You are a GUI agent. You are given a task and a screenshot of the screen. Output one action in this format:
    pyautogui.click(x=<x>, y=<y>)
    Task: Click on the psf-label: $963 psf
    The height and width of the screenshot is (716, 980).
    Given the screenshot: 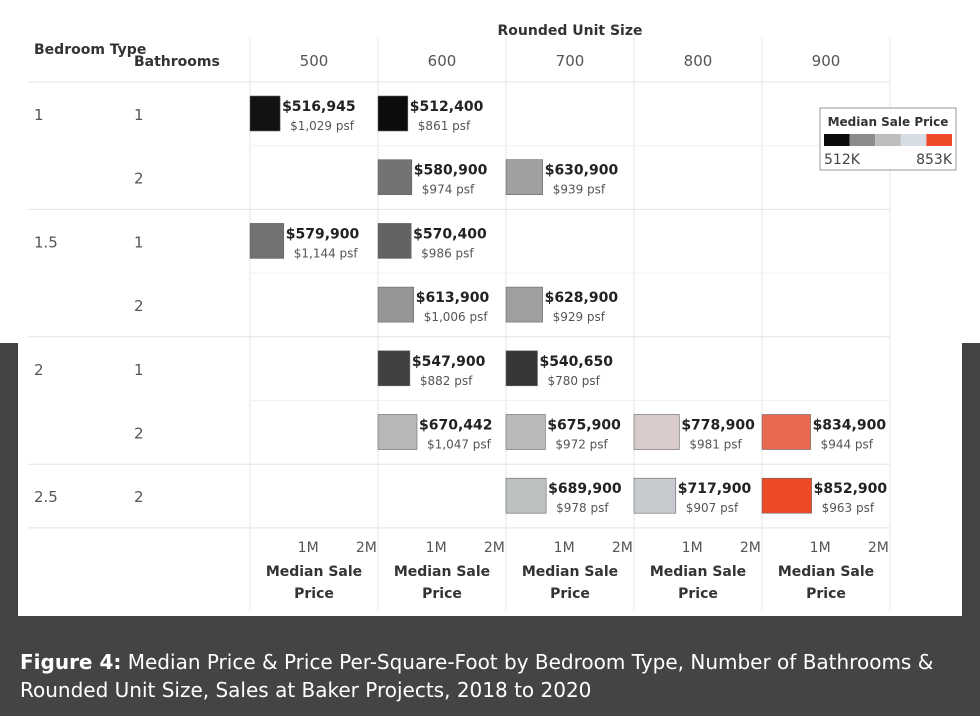 What is the action you would take?
    pyautogui.click(x=848, y=508)
    